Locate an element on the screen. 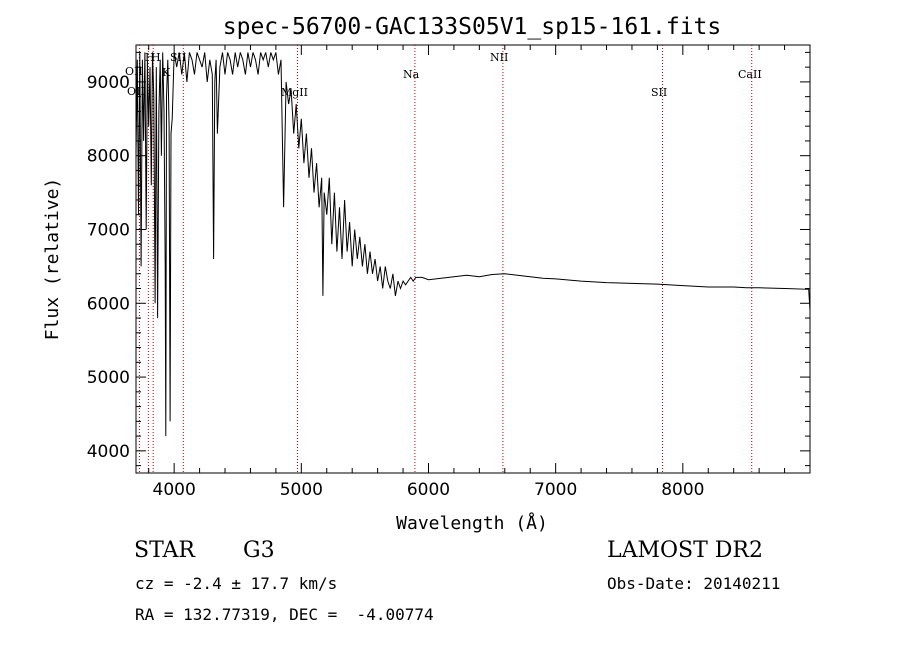  y-tick-label: 9000 is located at coordinates (108, 83).